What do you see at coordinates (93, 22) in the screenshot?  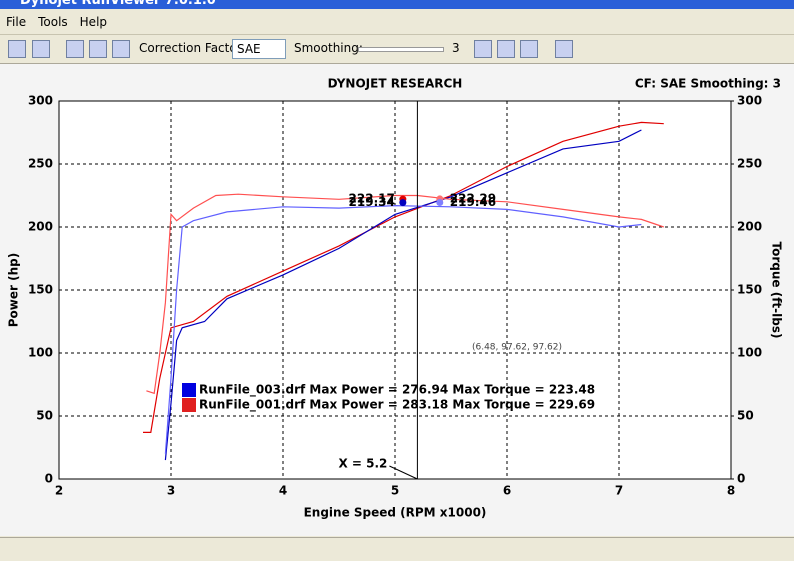 I see `menu-item: Help` at bounding box center [93, 22].